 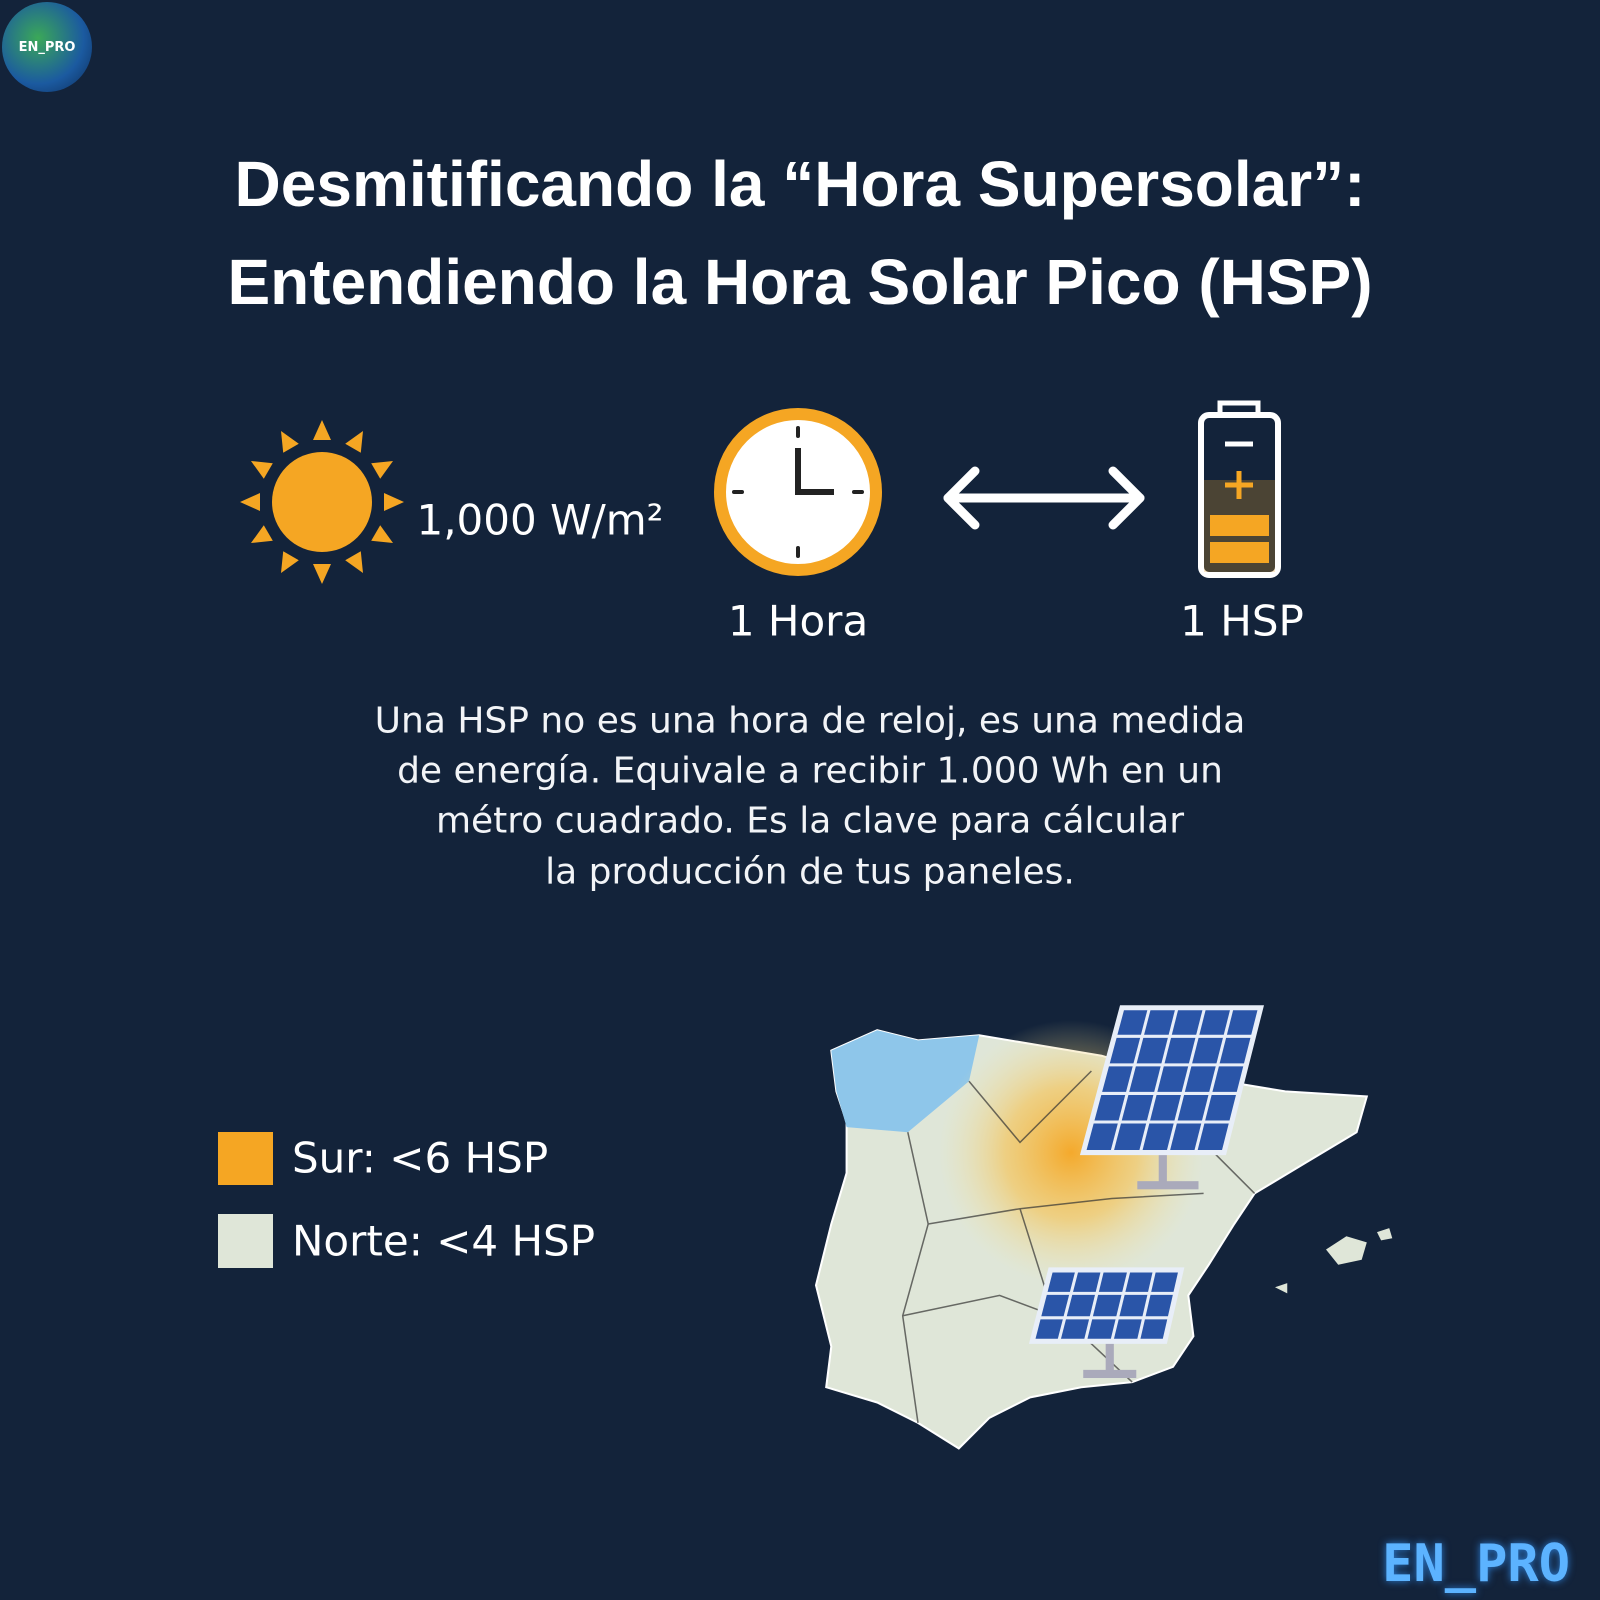 I want to click on logo: EN_PRO, so click(x=47, y=47).